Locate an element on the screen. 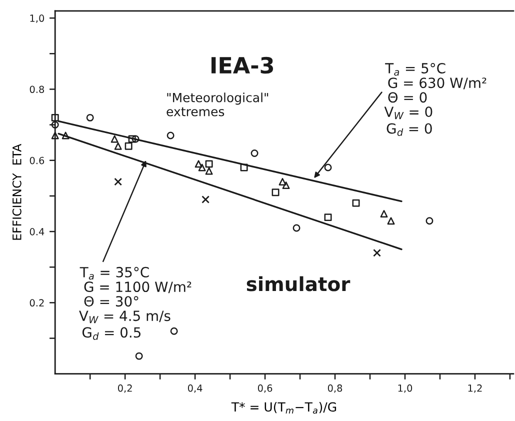 The image size is (515, 421). x-tick-label: 1,2 is located at coordinates (475, 388).